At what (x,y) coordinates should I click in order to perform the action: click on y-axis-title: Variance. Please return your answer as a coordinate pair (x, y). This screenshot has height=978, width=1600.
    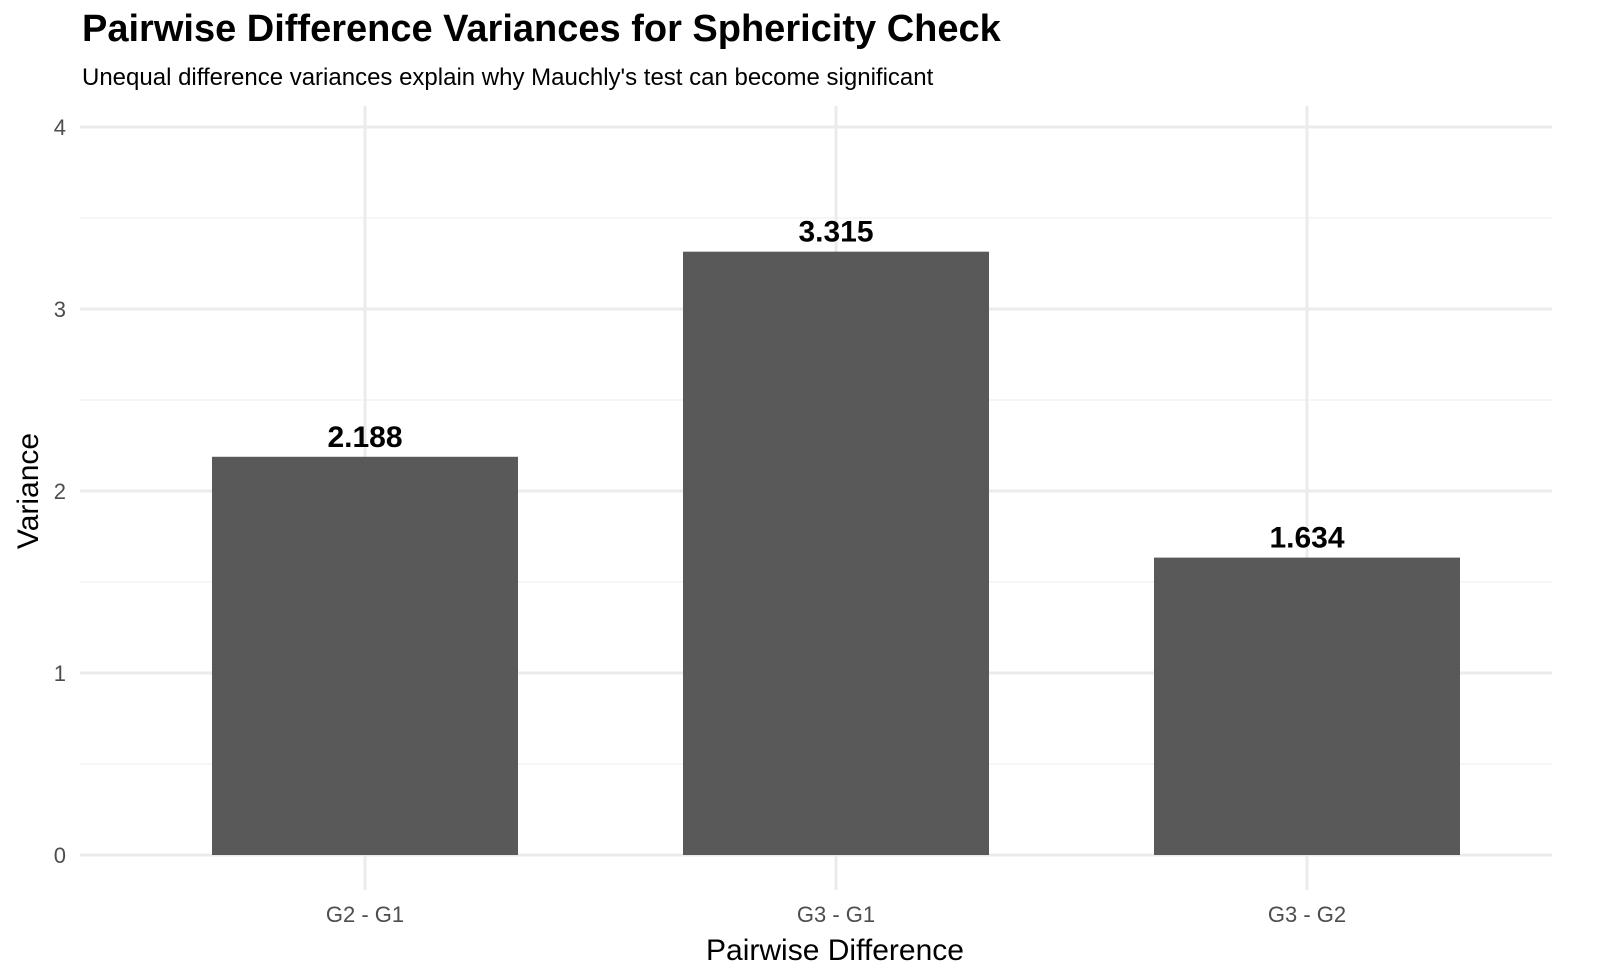
    Looking at the image, I should click on (28, 491).